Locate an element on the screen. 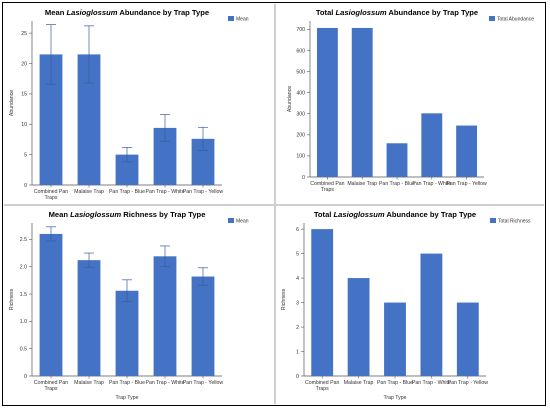 Image resolution: width=550 pixels, height=410 pixels. y-tick-label: 200 is located at coordinates (300, 136).